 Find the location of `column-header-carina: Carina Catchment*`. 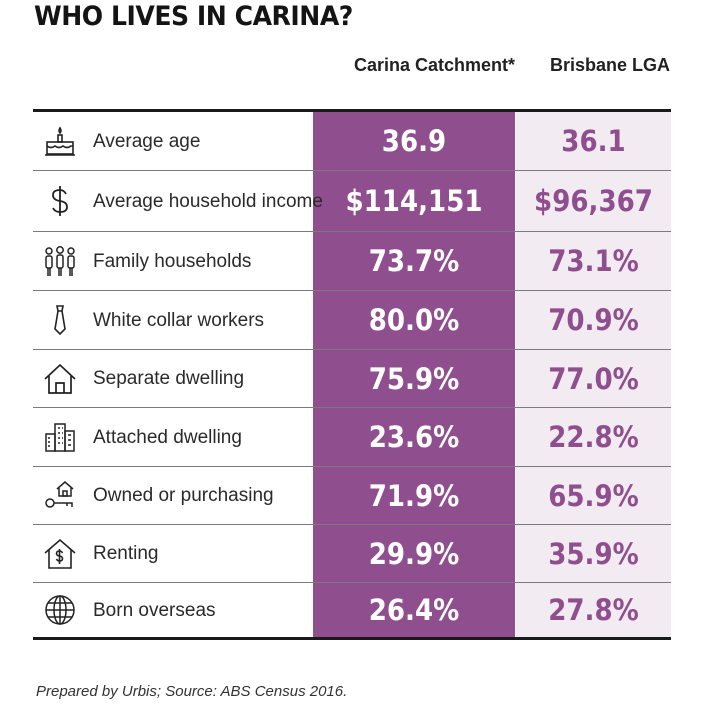

column-header-carina: Carina Catchment* is located at coordinates (434, 65).